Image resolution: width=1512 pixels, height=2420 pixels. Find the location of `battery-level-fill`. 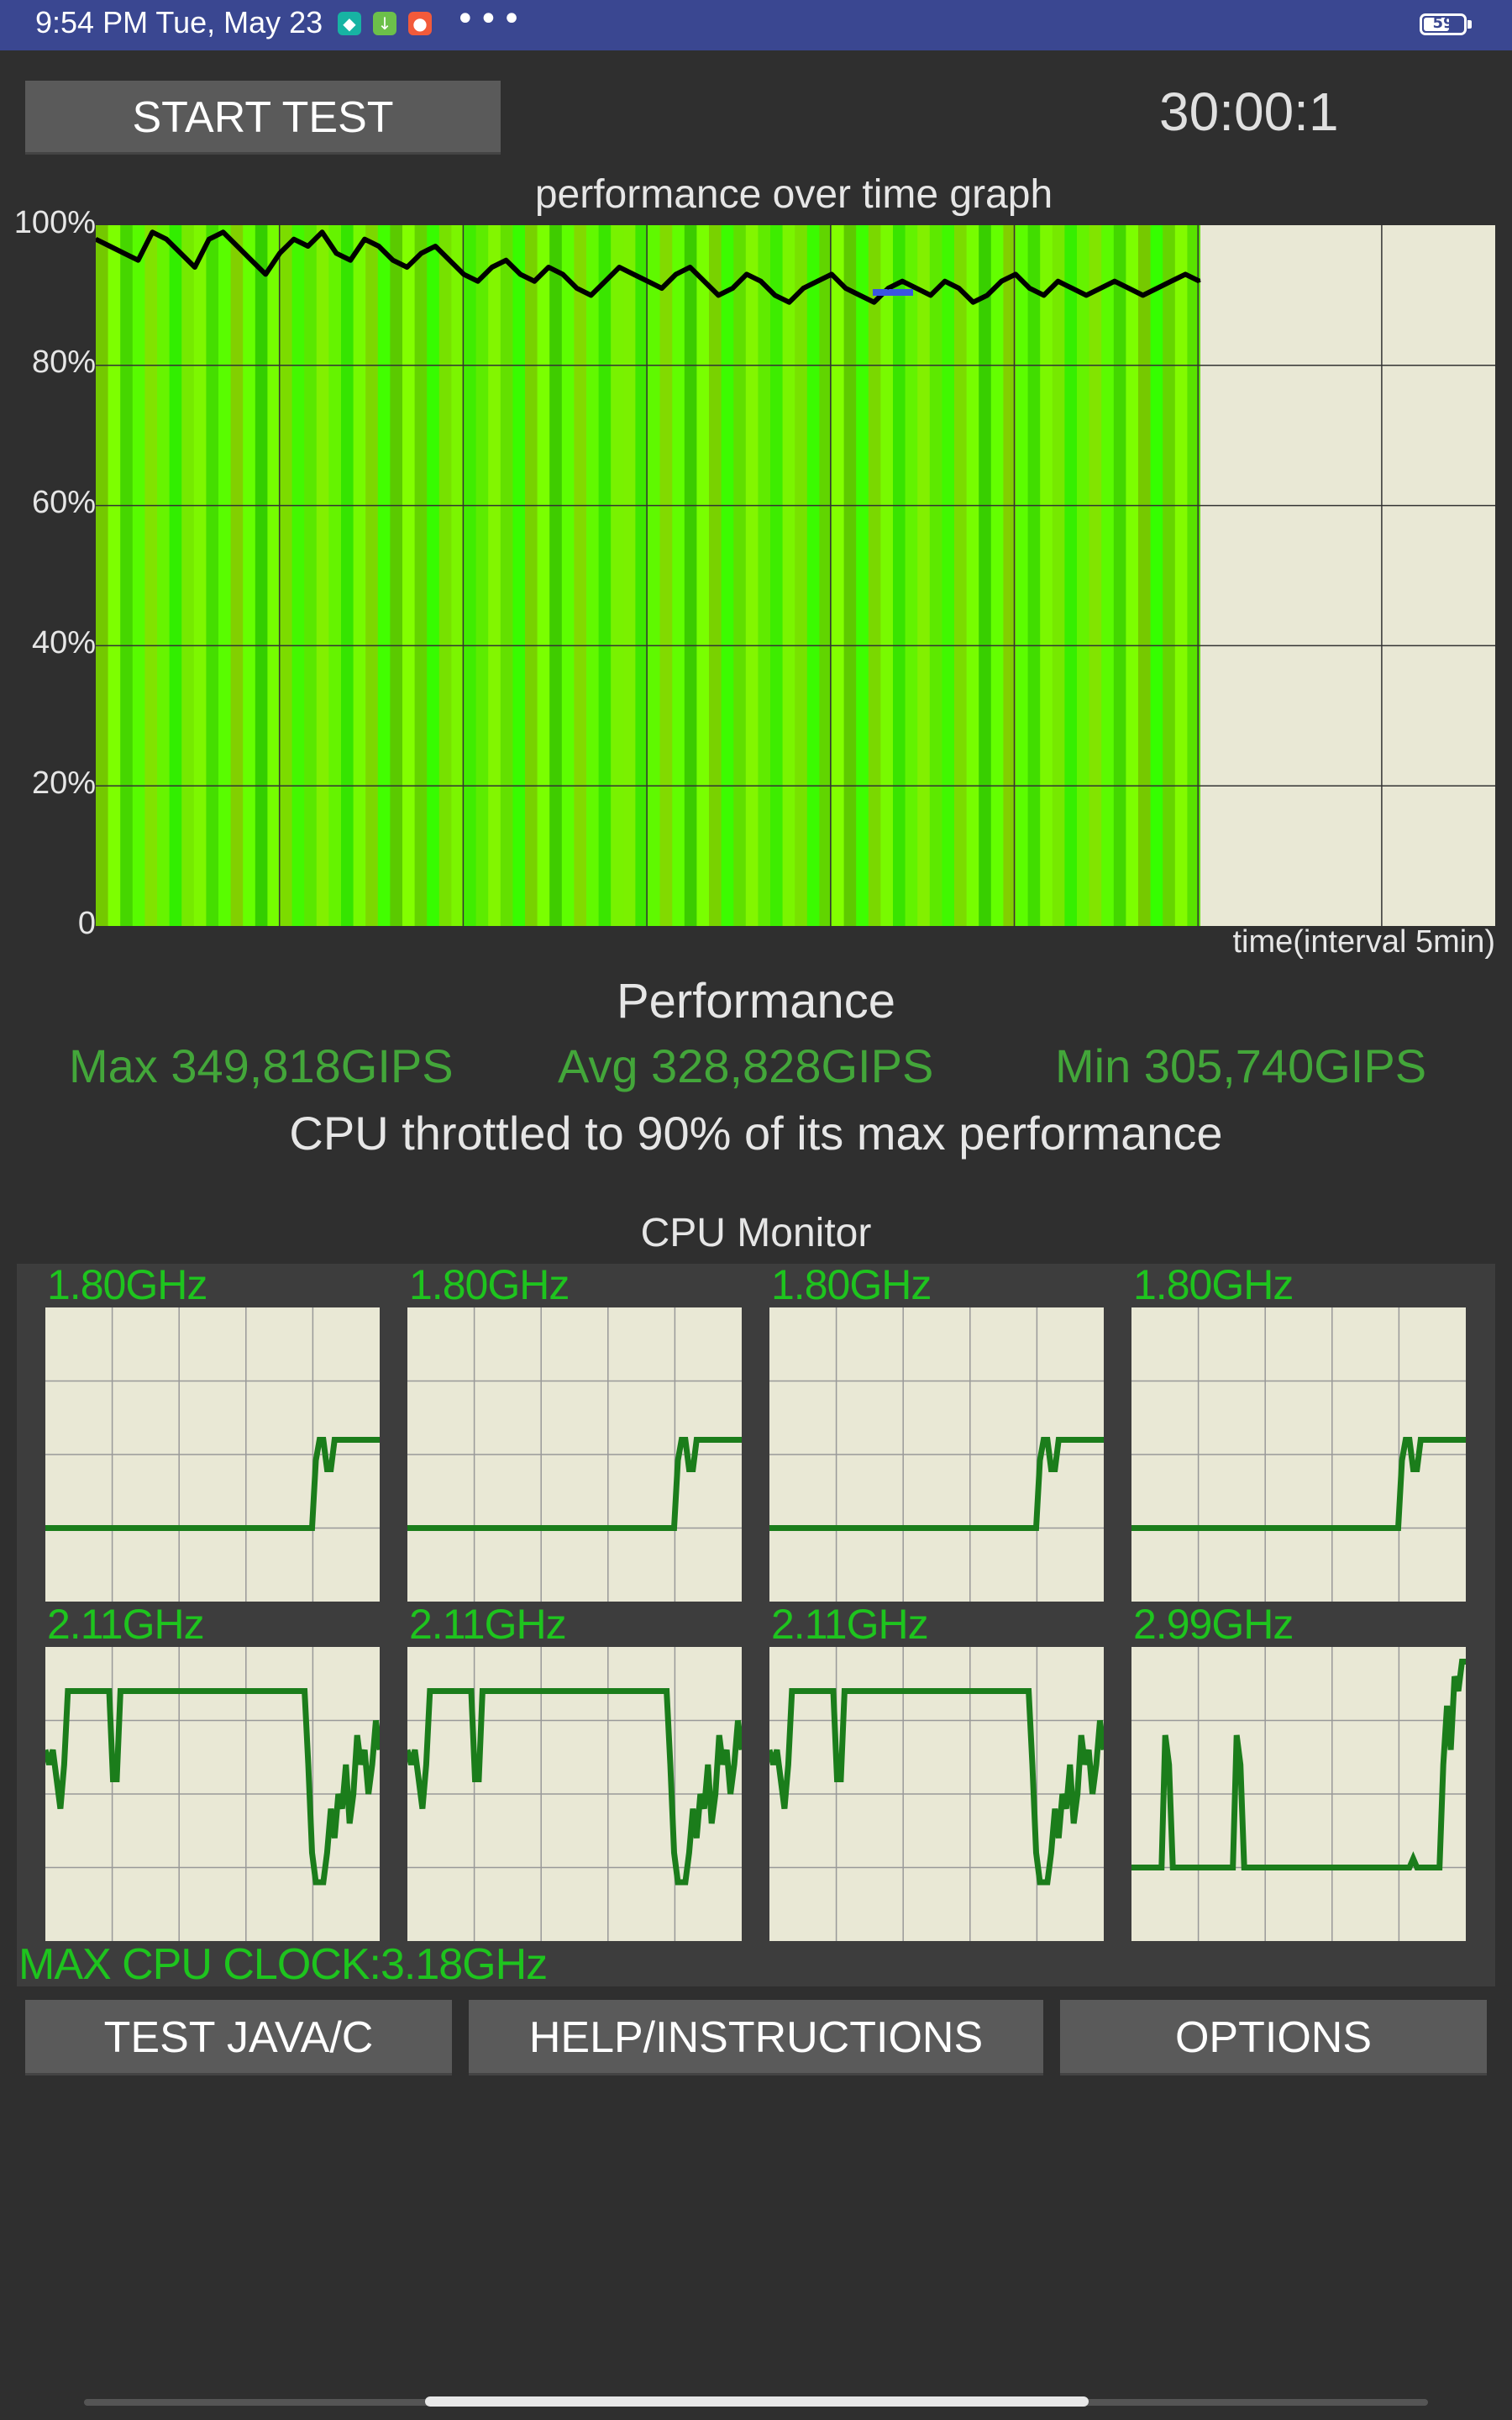

battery-level-fill is located at coordinates (1436, 24).